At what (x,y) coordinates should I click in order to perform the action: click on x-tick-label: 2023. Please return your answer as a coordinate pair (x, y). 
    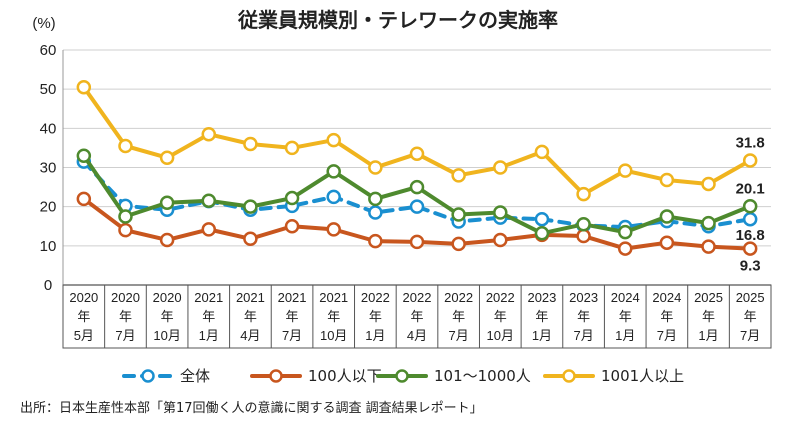
    Looking at the image, I should click on (583, 297).